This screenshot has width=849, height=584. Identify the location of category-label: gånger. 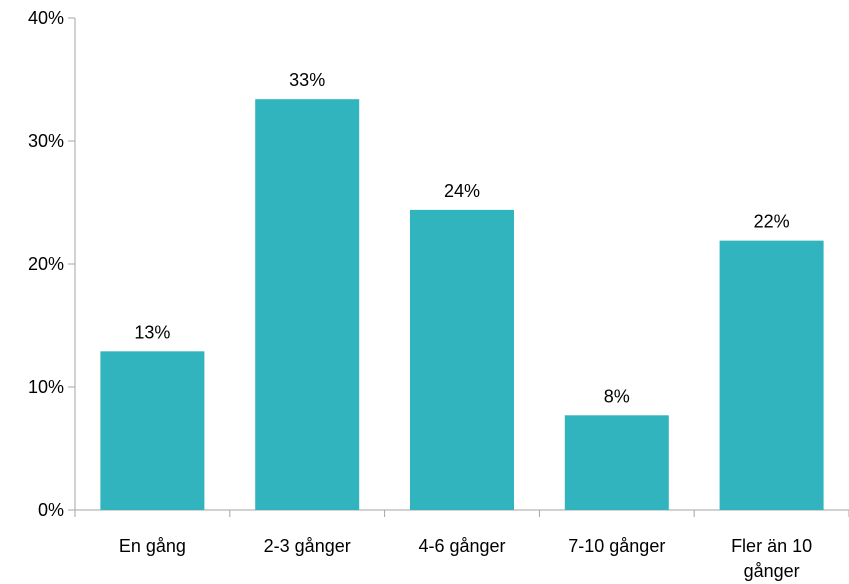
(772, 571).